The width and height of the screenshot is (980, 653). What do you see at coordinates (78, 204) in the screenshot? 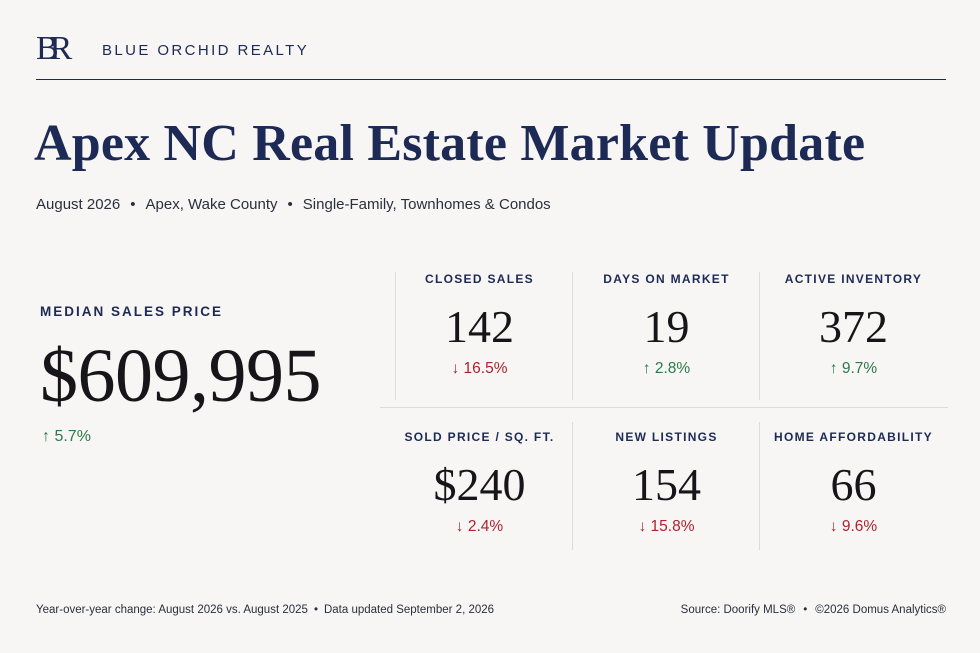
I see `subtitle-period: August 2026` at bounding box center [78, 204].